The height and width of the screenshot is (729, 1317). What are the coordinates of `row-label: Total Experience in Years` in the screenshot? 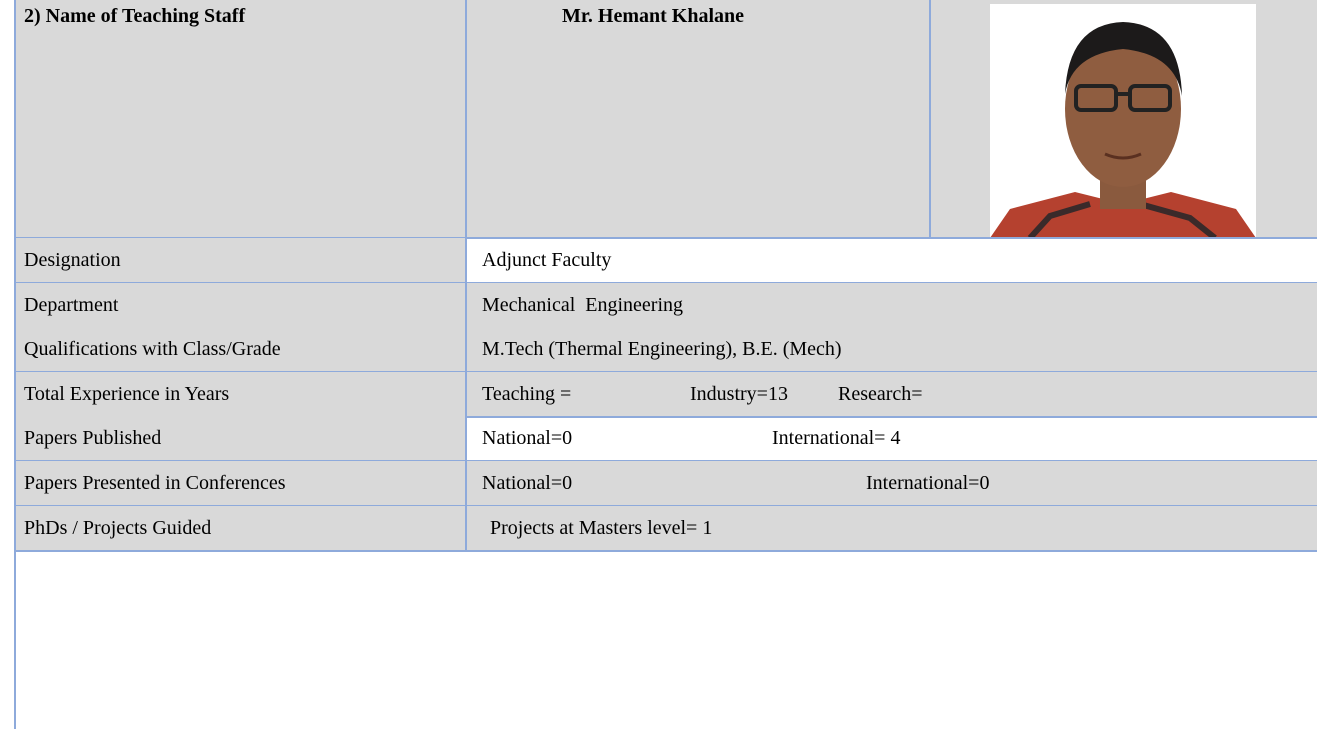 It's located at (127, 394).